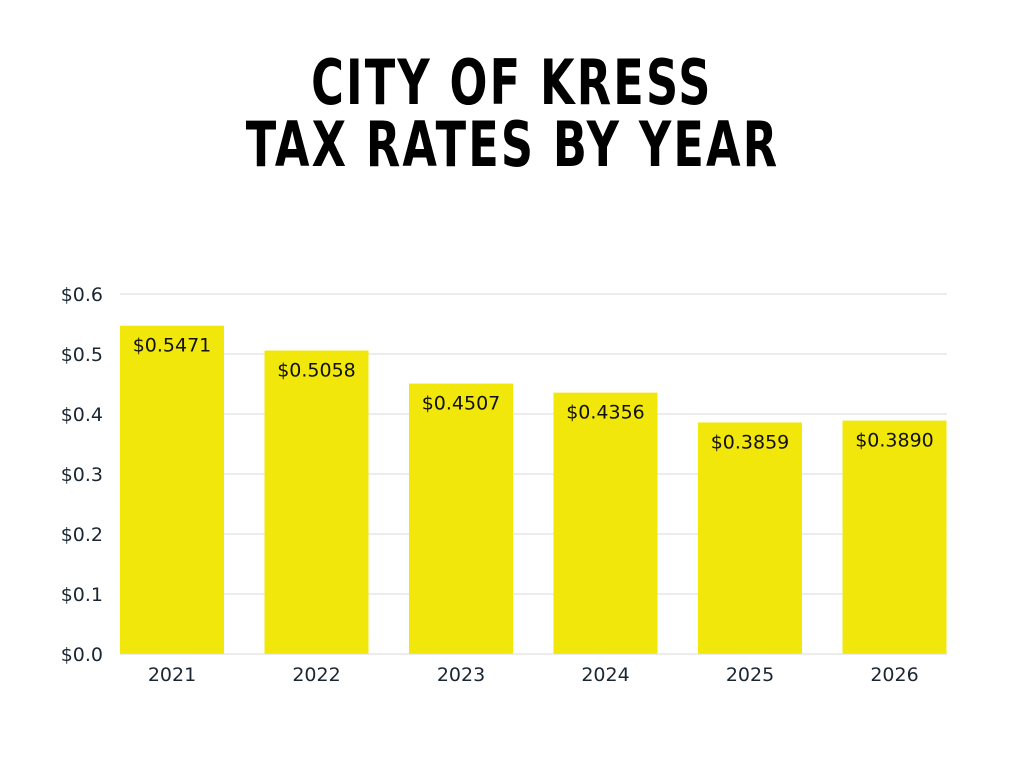 This screenshot has width=1024, height=768. I want to click on y-tick-label: $0.0, so click(82, 655).